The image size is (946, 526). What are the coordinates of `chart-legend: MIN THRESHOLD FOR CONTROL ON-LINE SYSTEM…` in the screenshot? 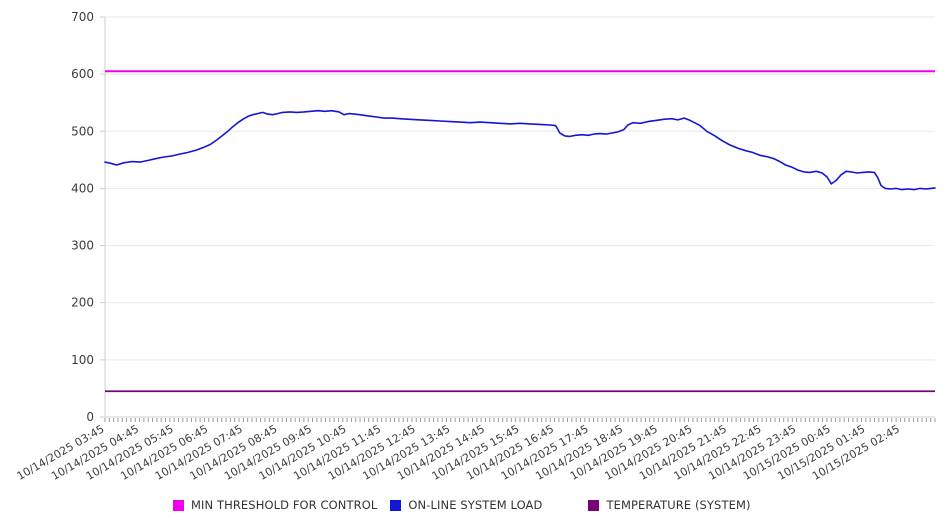 It's located at (462, 505).